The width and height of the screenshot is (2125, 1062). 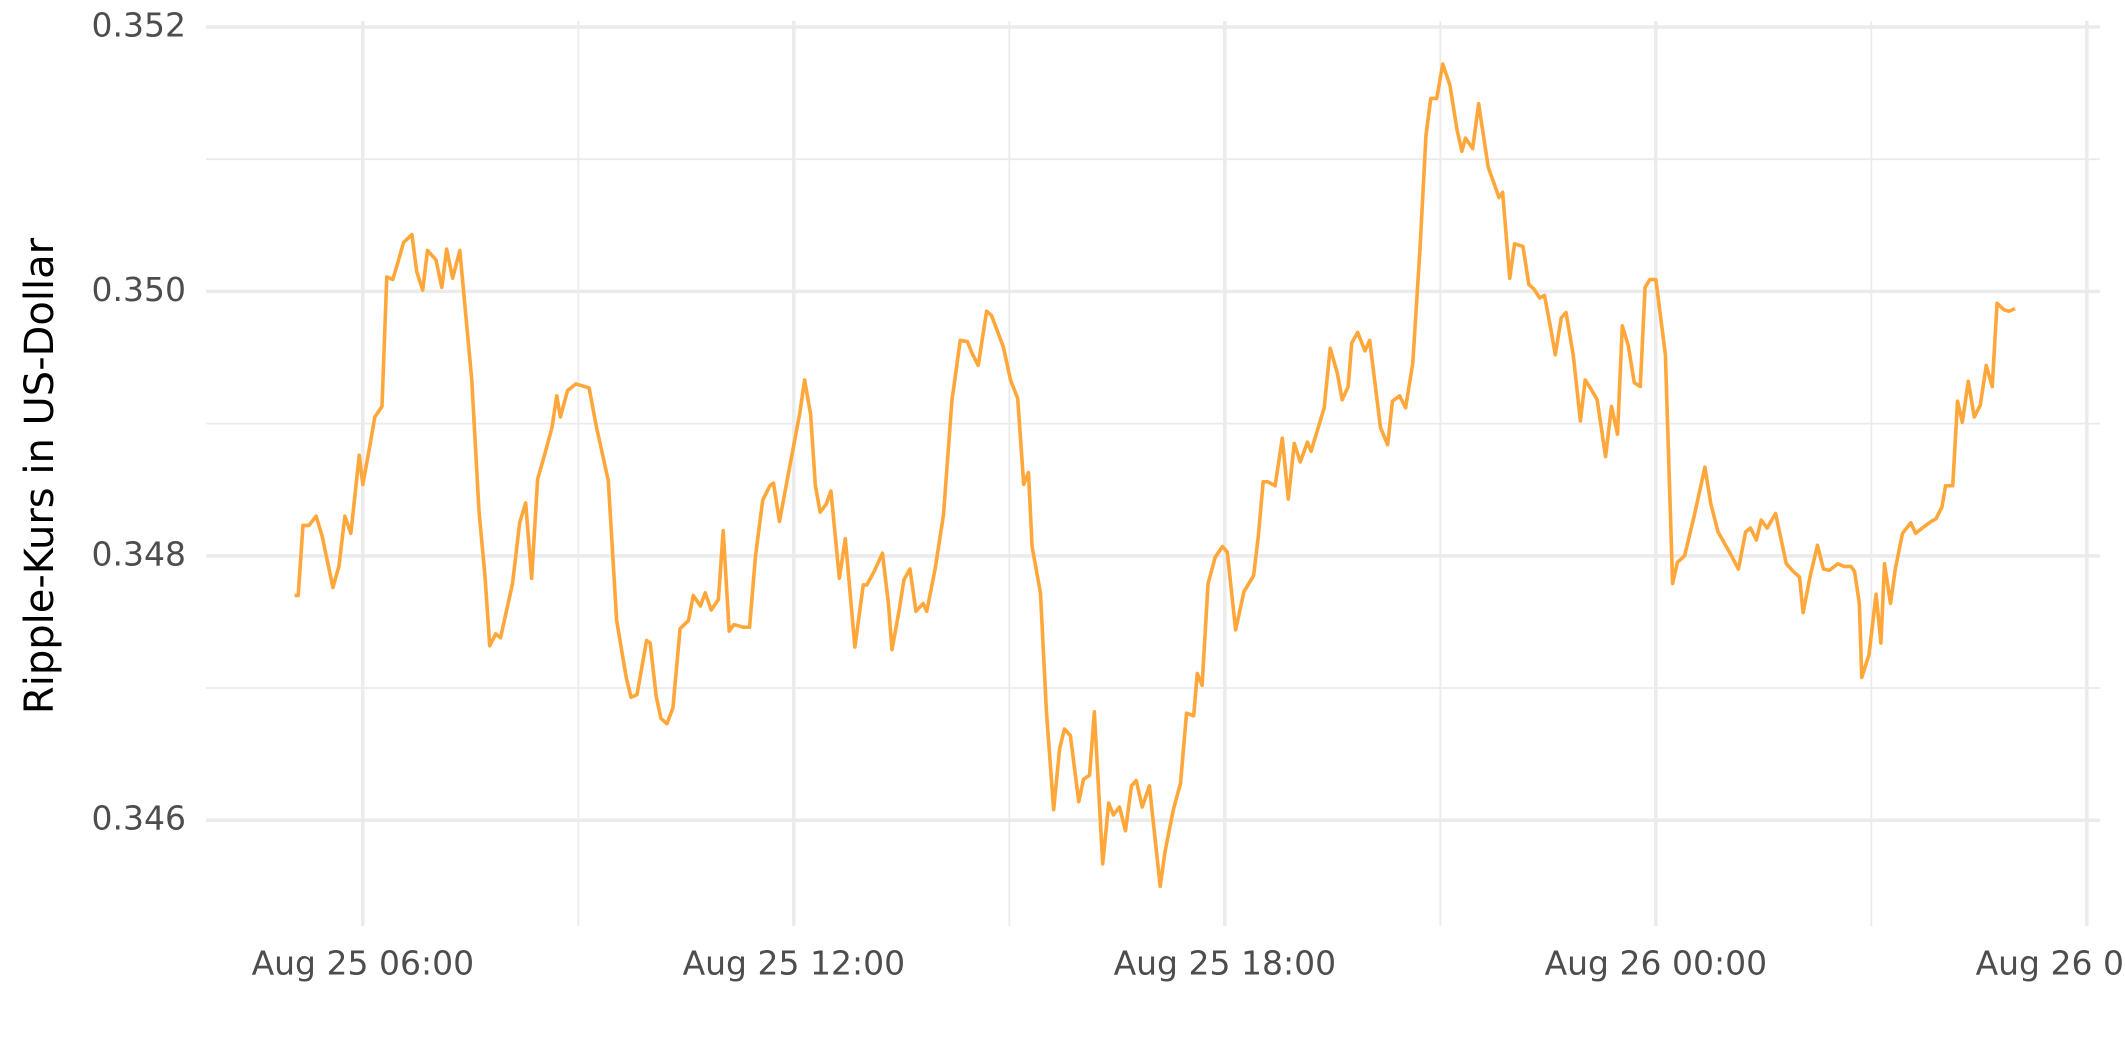 I want to click on y-tick-label: 0.348, so click(x=139, y=553).